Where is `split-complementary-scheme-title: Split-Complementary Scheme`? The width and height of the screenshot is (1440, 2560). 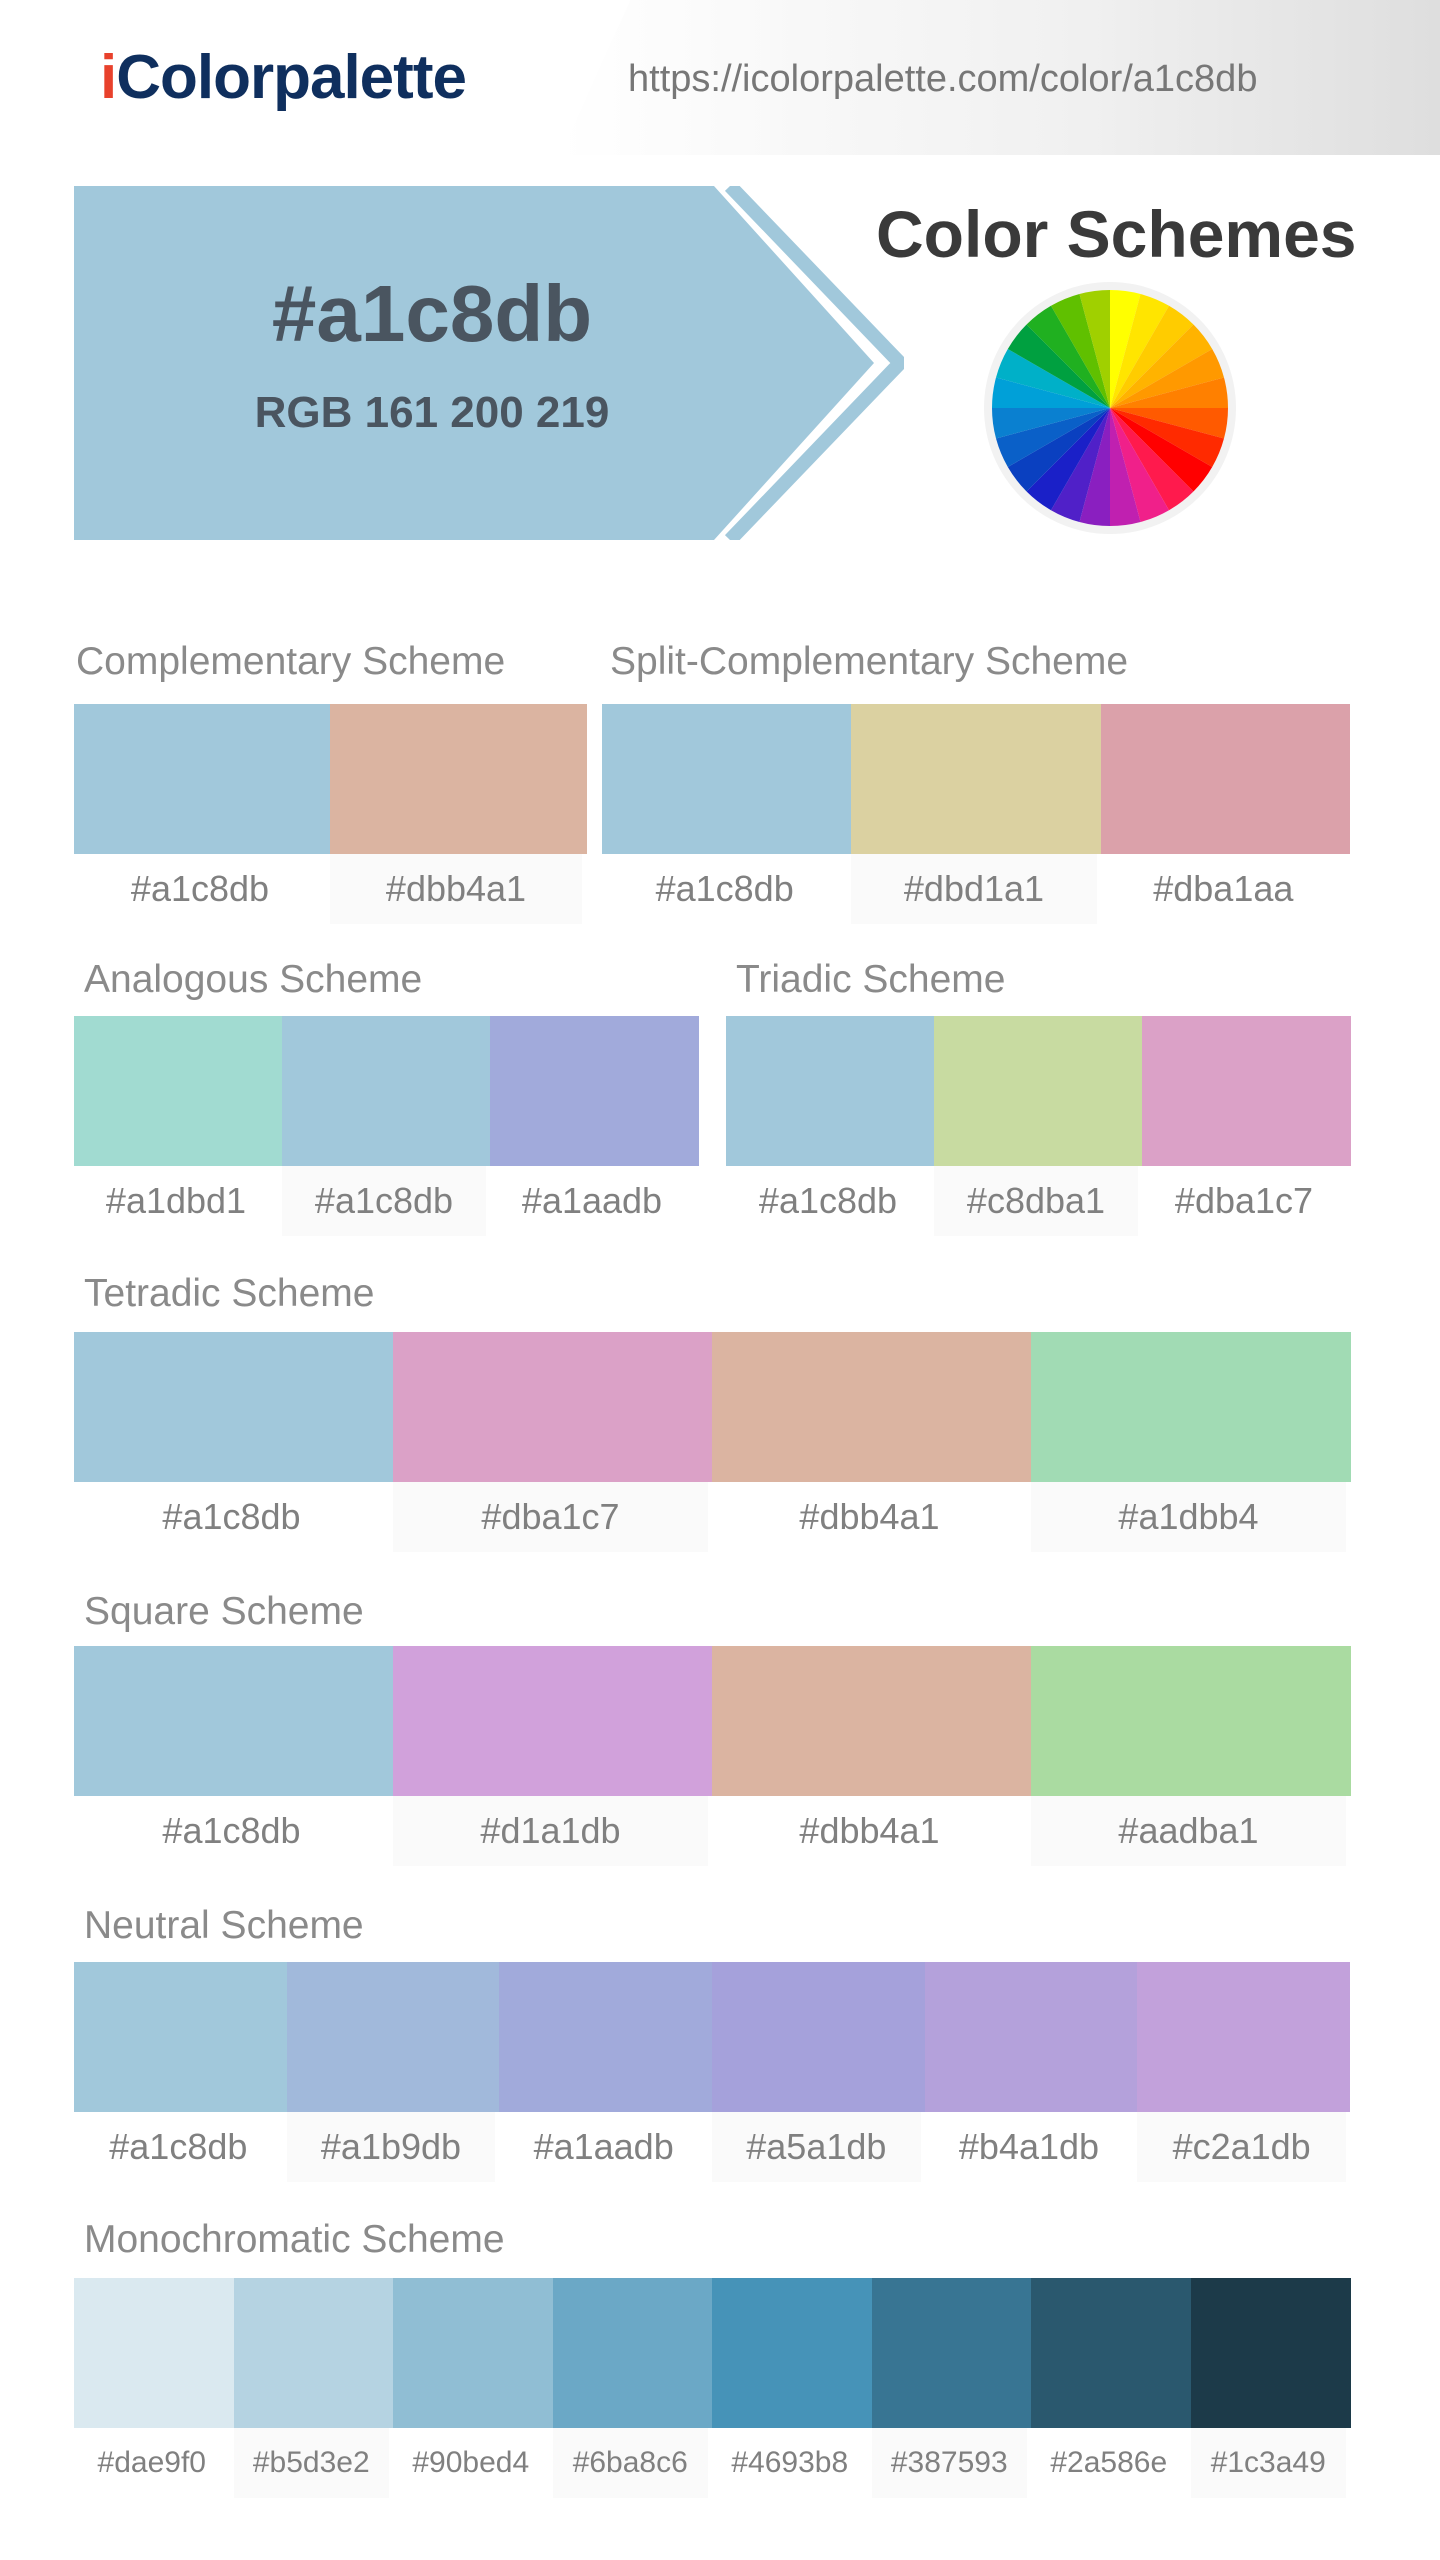
split-complementary-scheme-title: Split-Complementary Scheme is located at coordinates (869, 661).